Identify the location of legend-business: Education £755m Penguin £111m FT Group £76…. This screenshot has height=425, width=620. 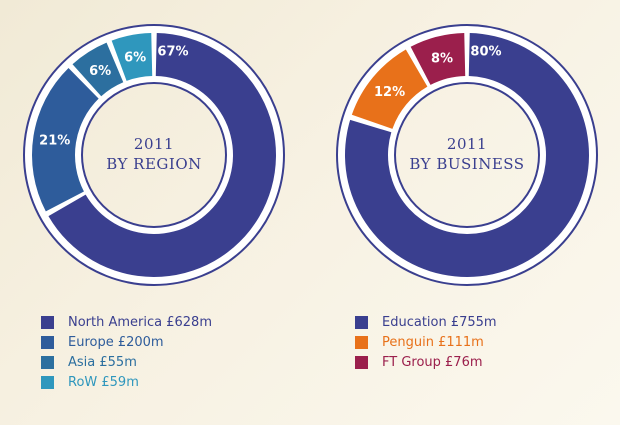
(426, 342).